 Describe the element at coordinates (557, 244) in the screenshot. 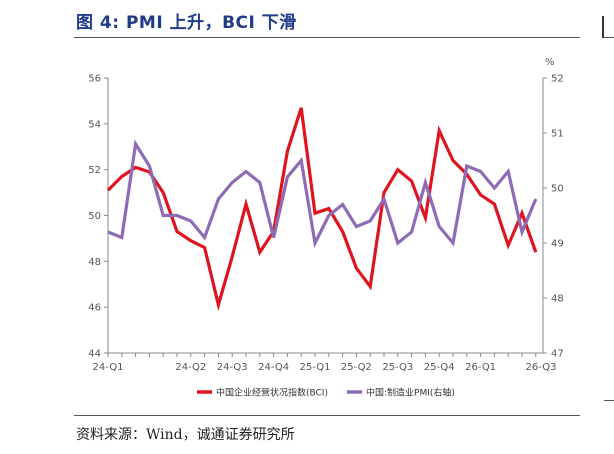

I see `right-tick-label: 49` at that location.